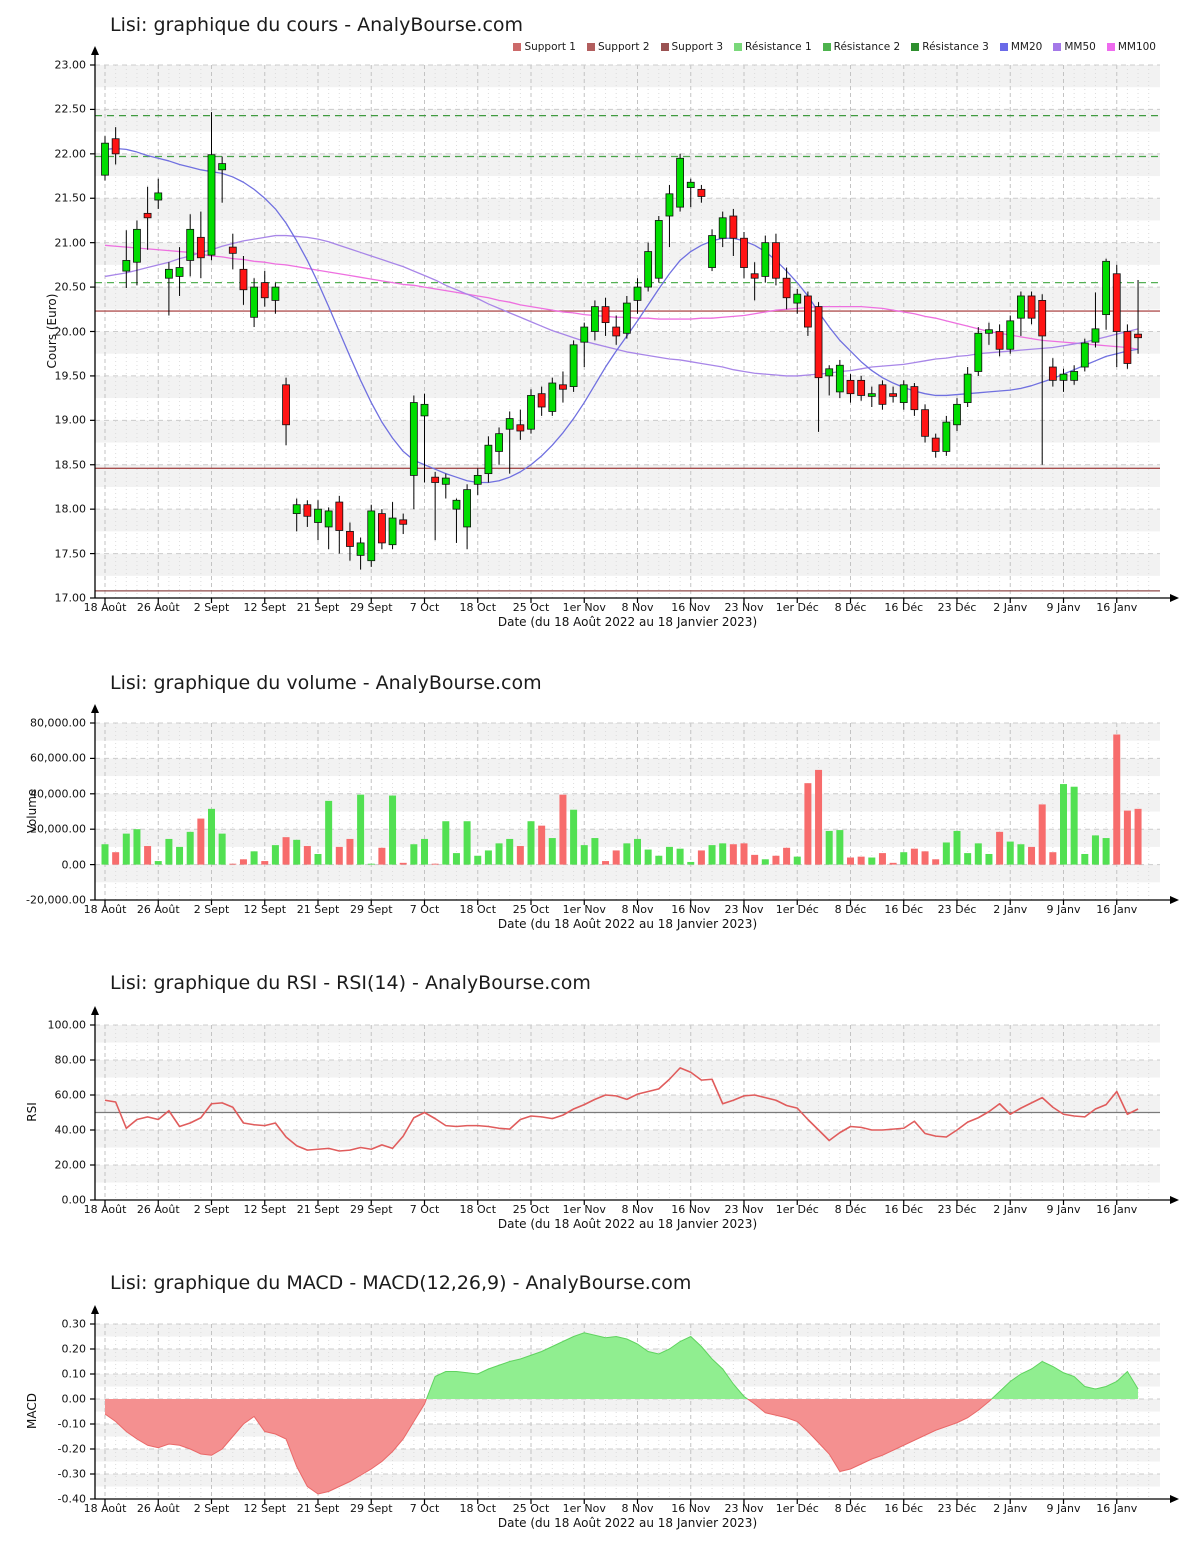 The width and height of the screenshot is (1200, 1550). Describe the element at coordinates (56, 900) in the screenshot. I see `y-tick-label: -20,000.00` at that location.